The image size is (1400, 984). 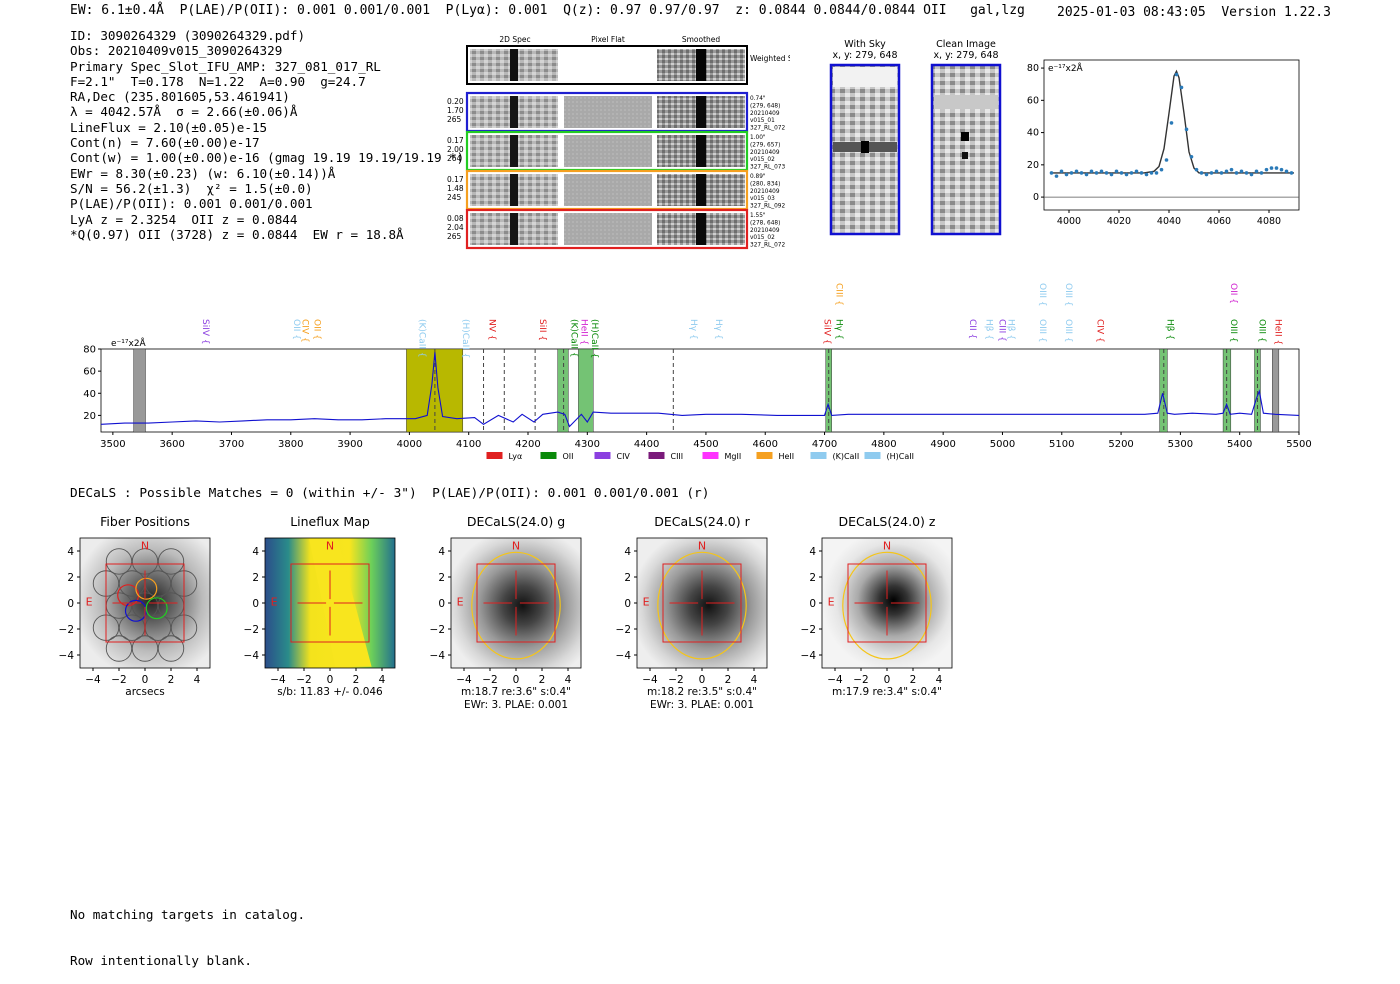 I want to click on spectrum-legend-swatch, so click(x=710, y=455).